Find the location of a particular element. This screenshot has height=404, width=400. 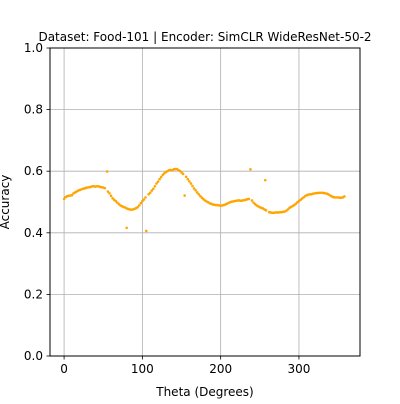

y-axis-label: Accuracy is located at coordinates (6, 202).